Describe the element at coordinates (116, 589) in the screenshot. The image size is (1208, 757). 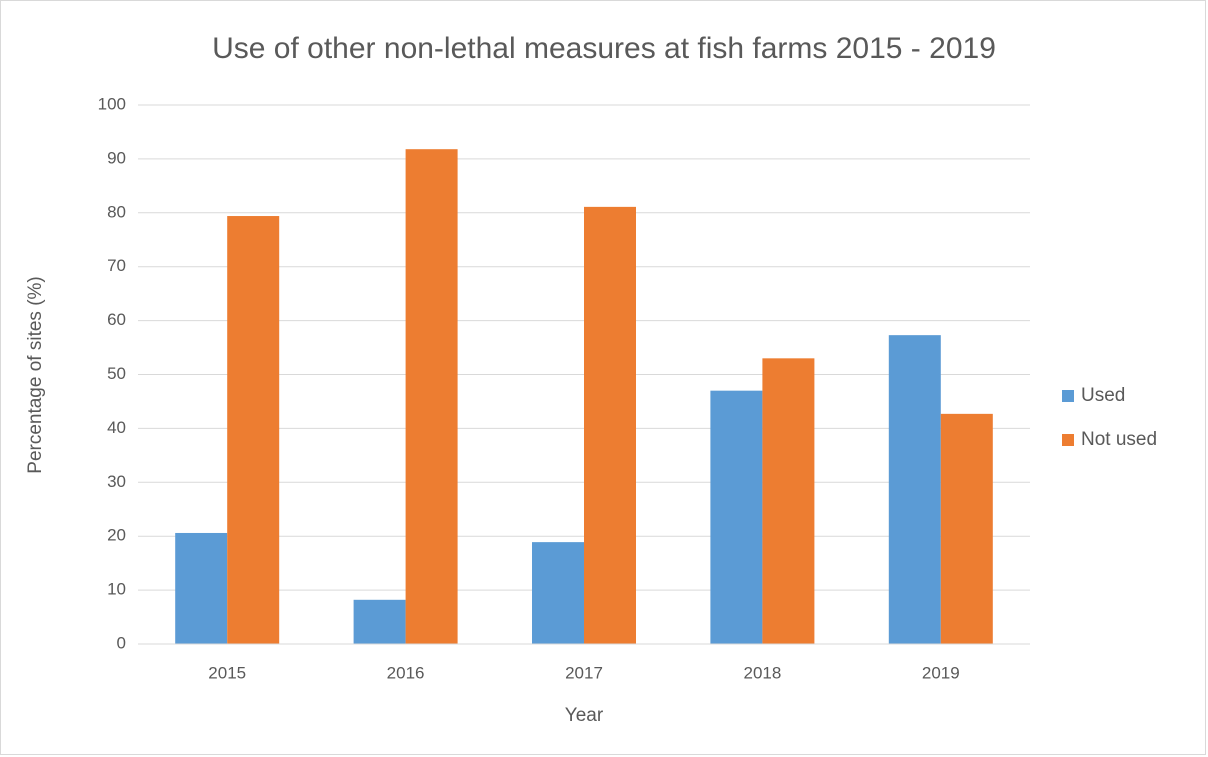
I see `y-tick-label: 10` at that location.